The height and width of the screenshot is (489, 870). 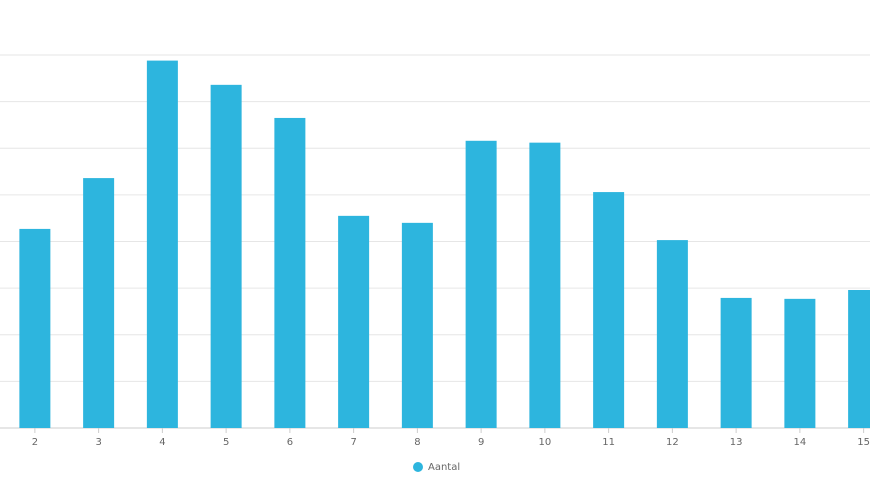 What do you see at coordinates (800, 442) in the screenshot?
I see `x-tick-label: 14` at bounding box center [800, 442].